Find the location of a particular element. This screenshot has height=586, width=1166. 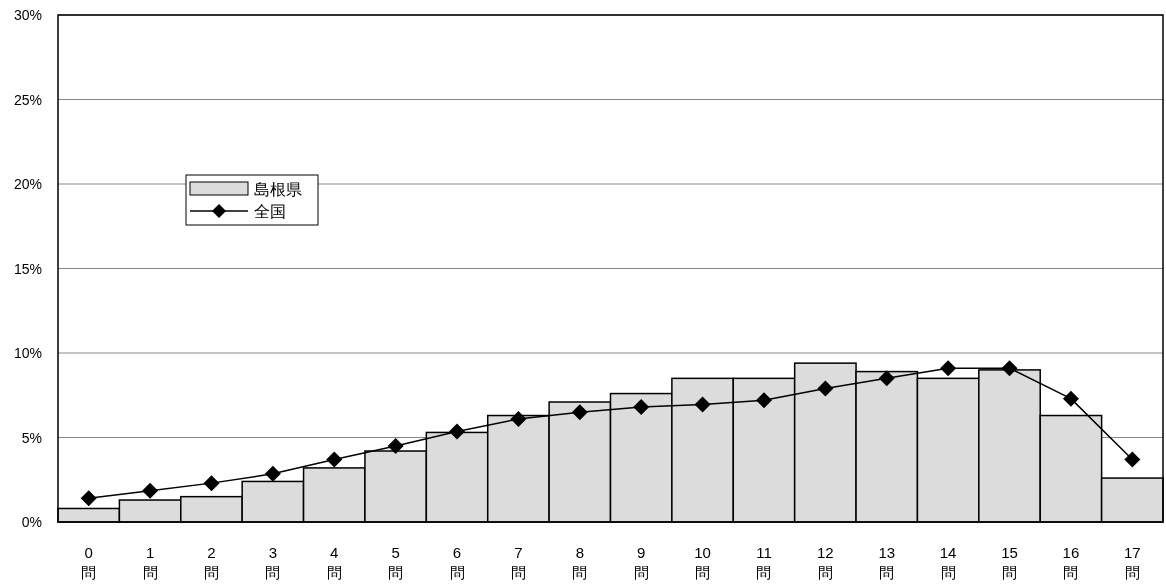

x-tick-label: 2 問 is located at coordinates (211, 562).